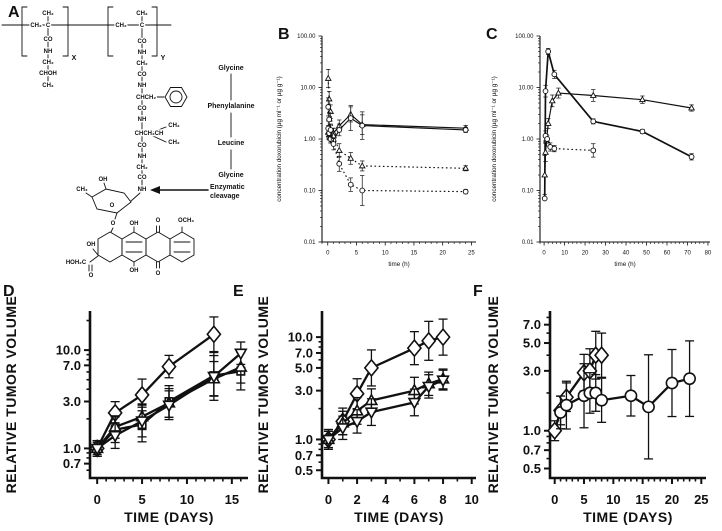  What do you see at coordinates (186, 221) in the screenshot?
I see `svg-text: OCH₃` at bounding box center [186, 221].